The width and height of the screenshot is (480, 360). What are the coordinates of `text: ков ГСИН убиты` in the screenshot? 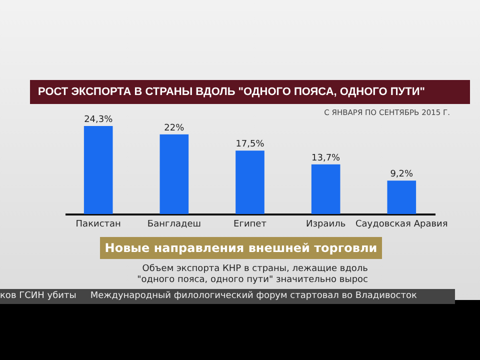 It's located at (38, 296).